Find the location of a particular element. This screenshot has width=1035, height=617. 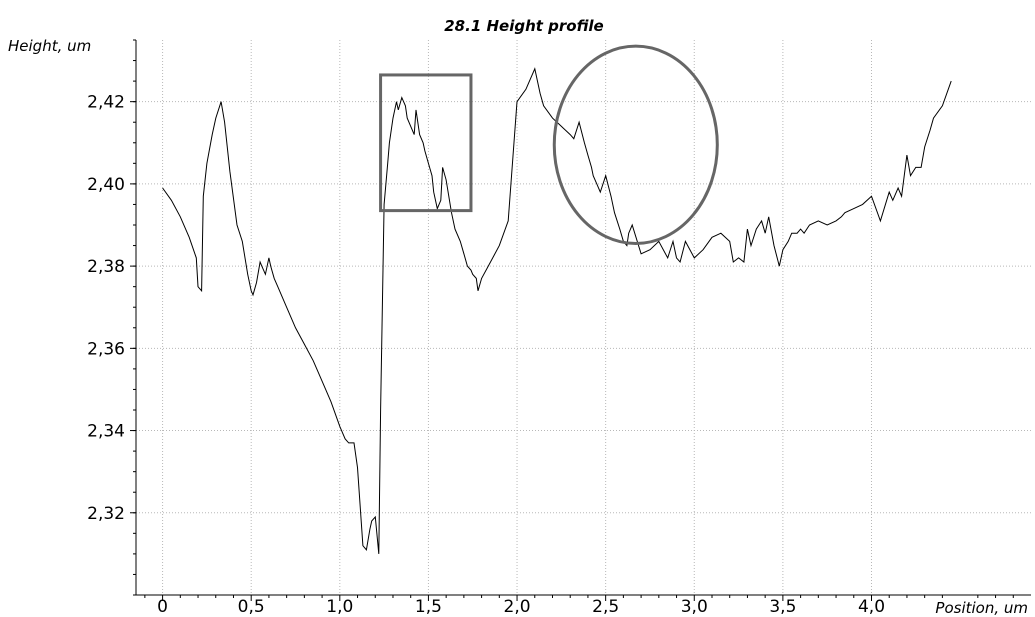

y-tick-label: 2,36 is located at coordinates (106, 349).